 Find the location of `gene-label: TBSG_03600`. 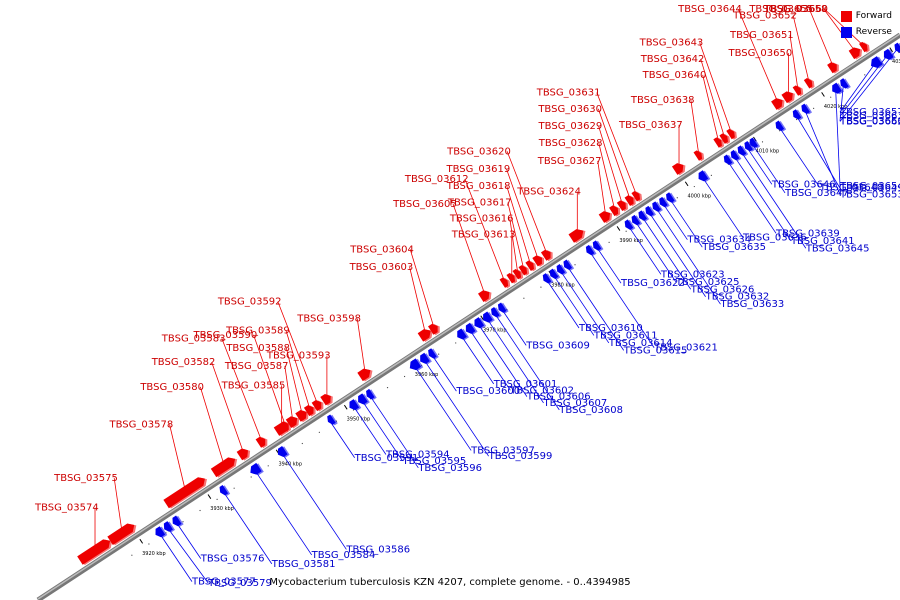

gene-label: TBSG_03600 is located at coordinates (487, 391).